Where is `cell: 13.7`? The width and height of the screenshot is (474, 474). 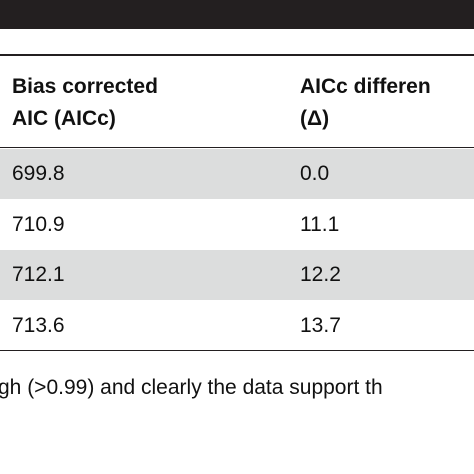 cell: 13.7 is located at coordinates (320, 325).